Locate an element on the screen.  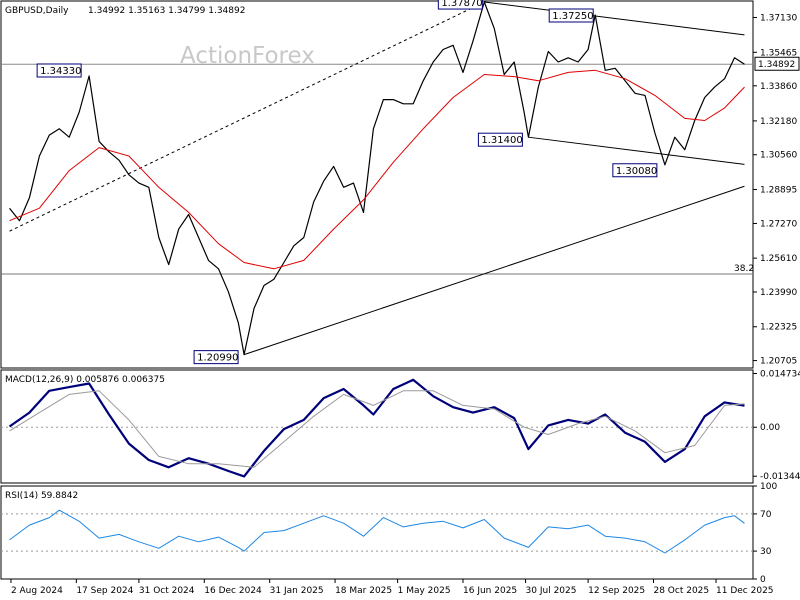
x-tick-label: 11 Dec 2025 is located at coordinates (745, 591).